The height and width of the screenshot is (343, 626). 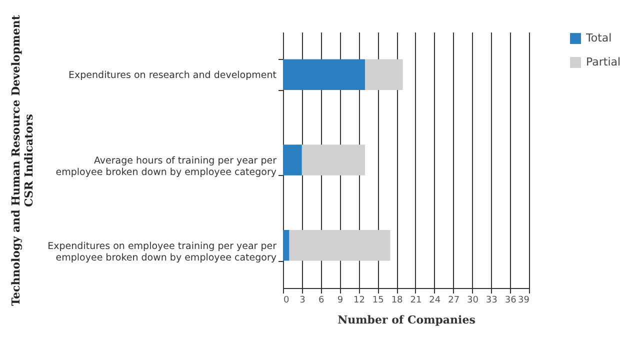 I want to click on y-tick-label: Expenditures on employee training per year per employee broken down by employee category, so click(x=162, y=252).